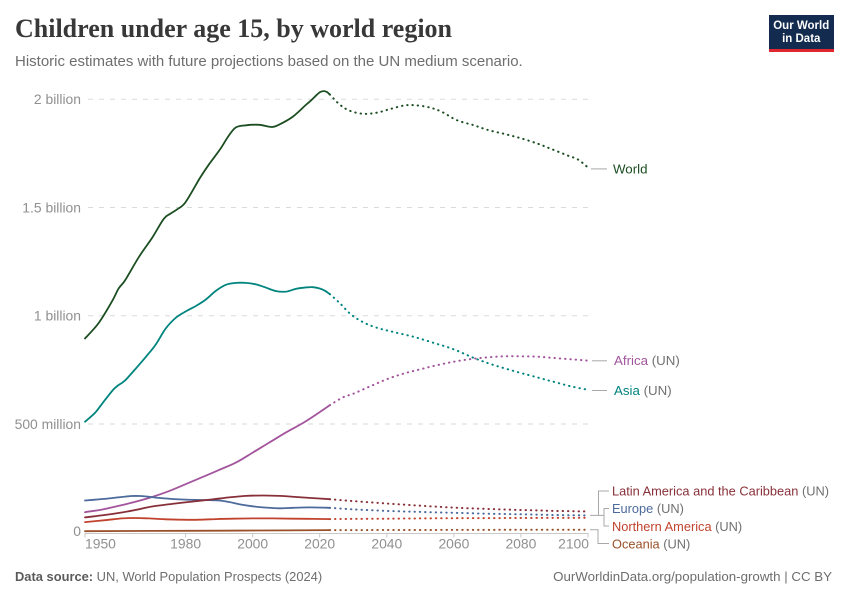 The width and height of the screenshot is (850, 600). I want to click on svg-text: 1 billion, so click(57, 316).